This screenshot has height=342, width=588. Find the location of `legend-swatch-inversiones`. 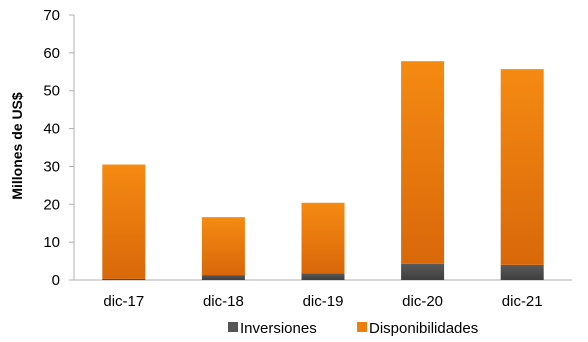

legend-swatch-inversiones is located at coordinates (233, 327).